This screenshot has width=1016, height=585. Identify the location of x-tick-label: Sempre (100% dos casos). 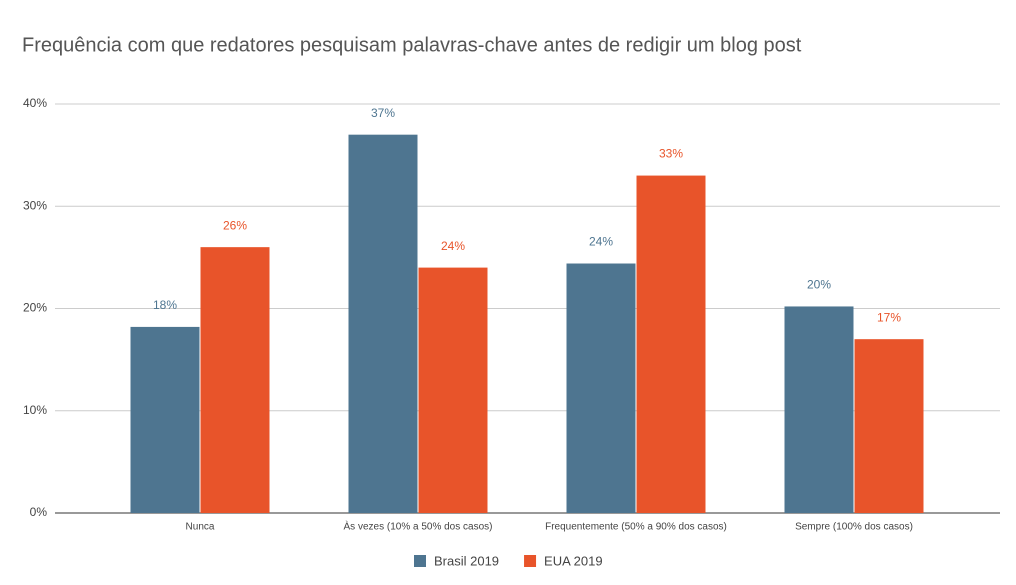
(854, 527).